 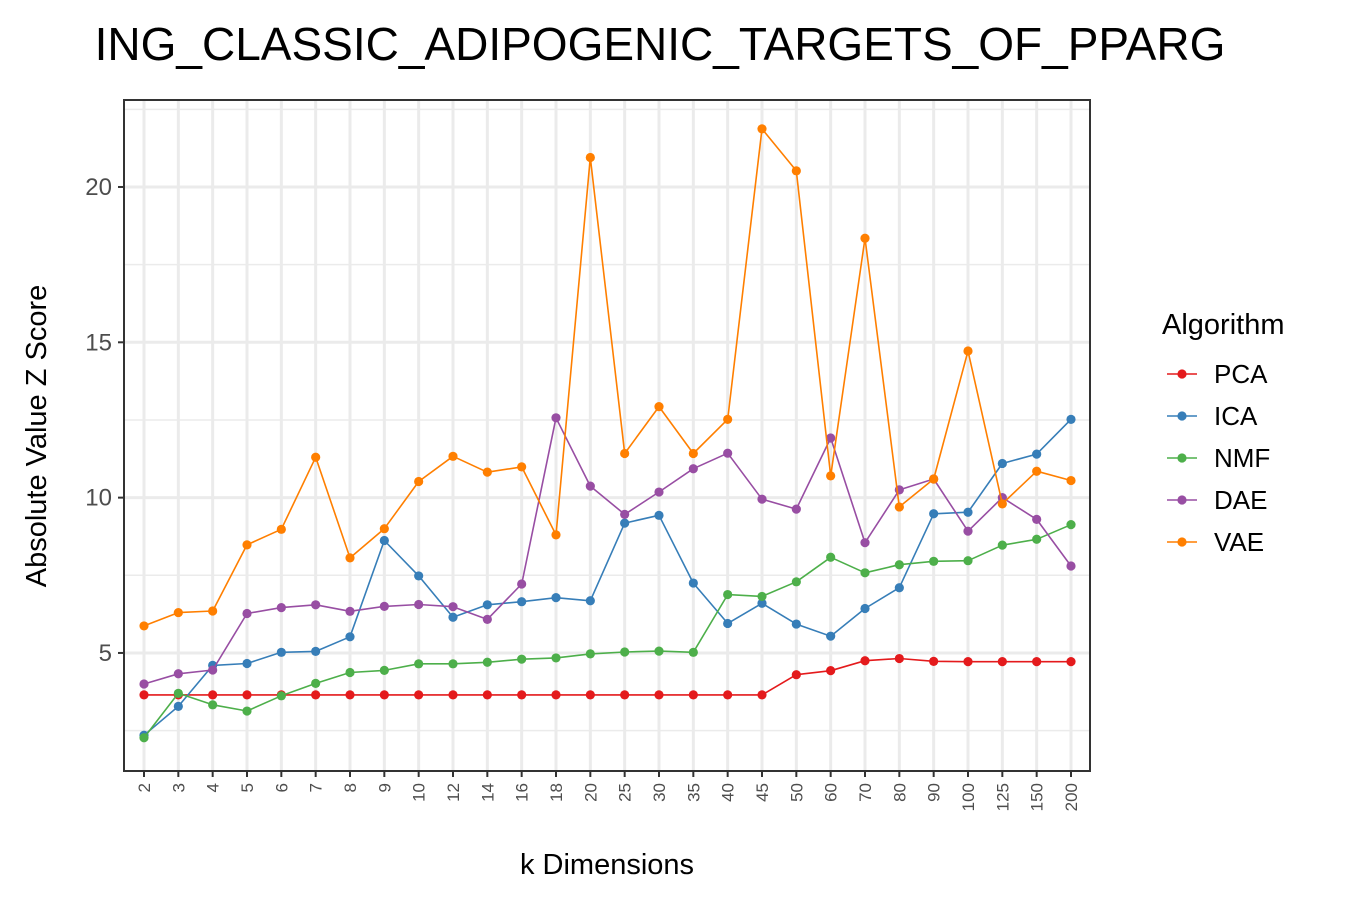 What do you see at coordinates (1223, 325) in the screenshot?
I see `legend-title: Algorithm` at bounding box center [1223, 325].